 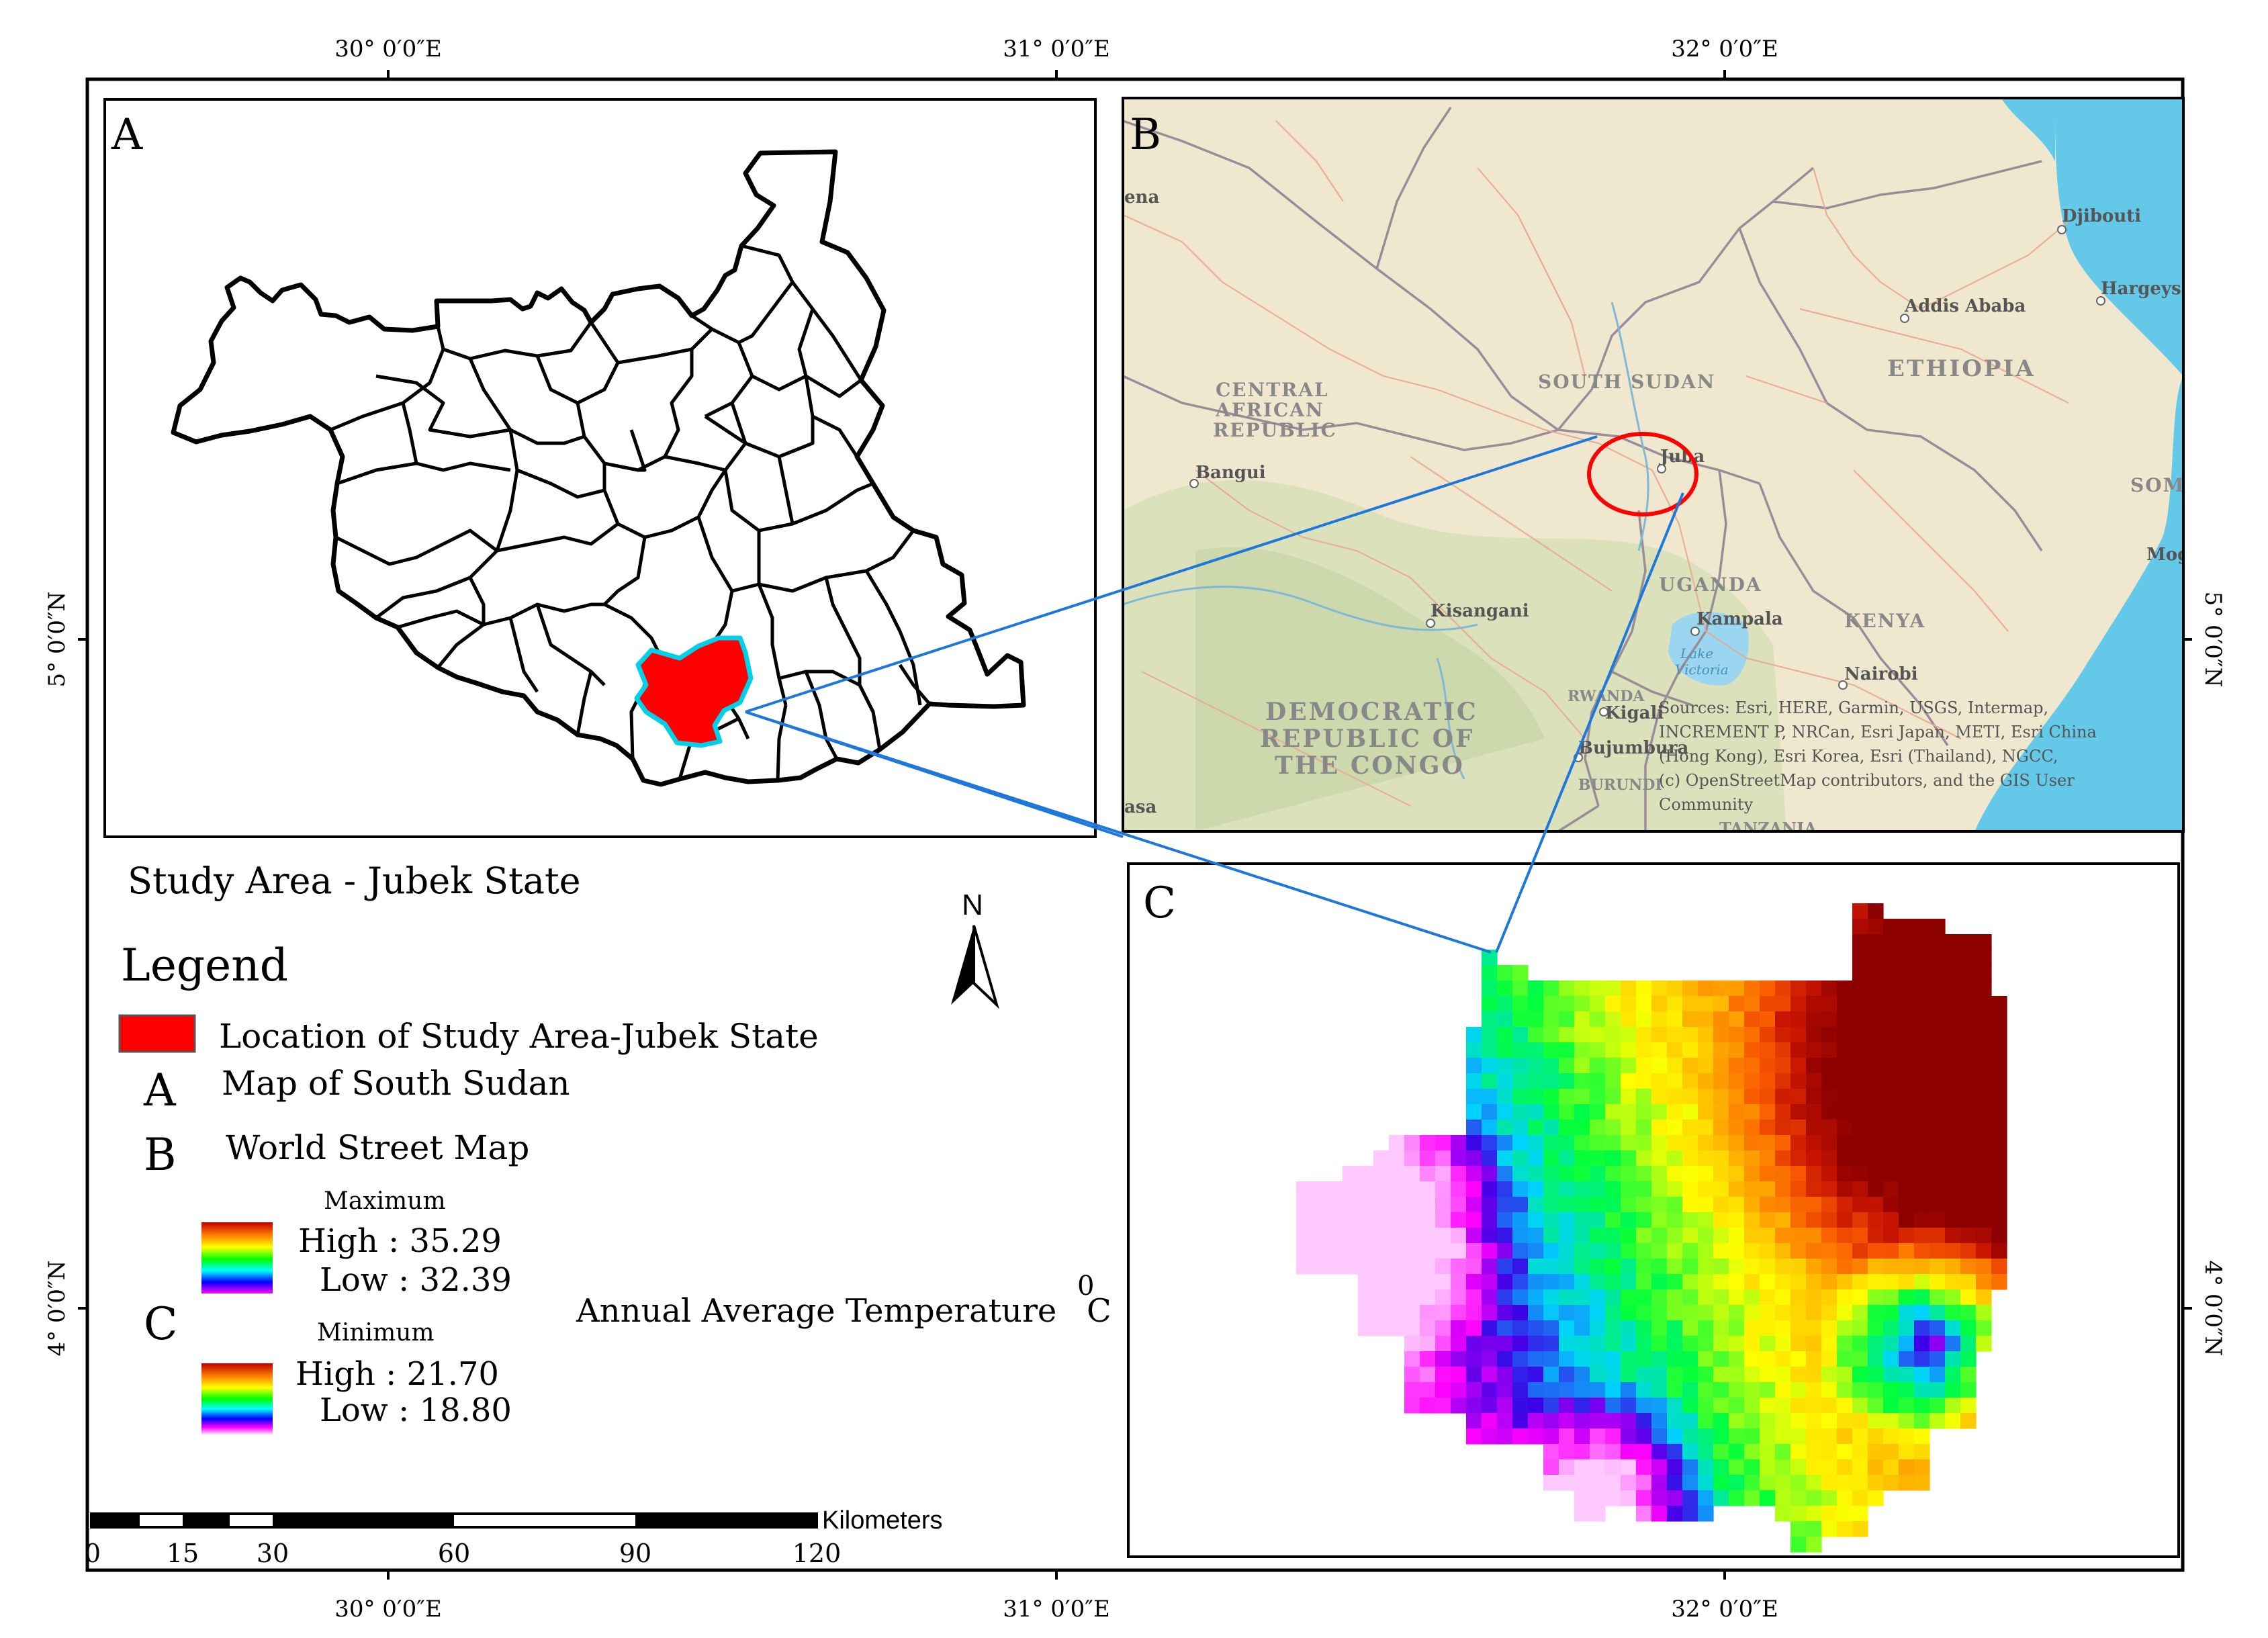 I want to click on legend-b-label: World Street Map, so click(x=377, y=1147).